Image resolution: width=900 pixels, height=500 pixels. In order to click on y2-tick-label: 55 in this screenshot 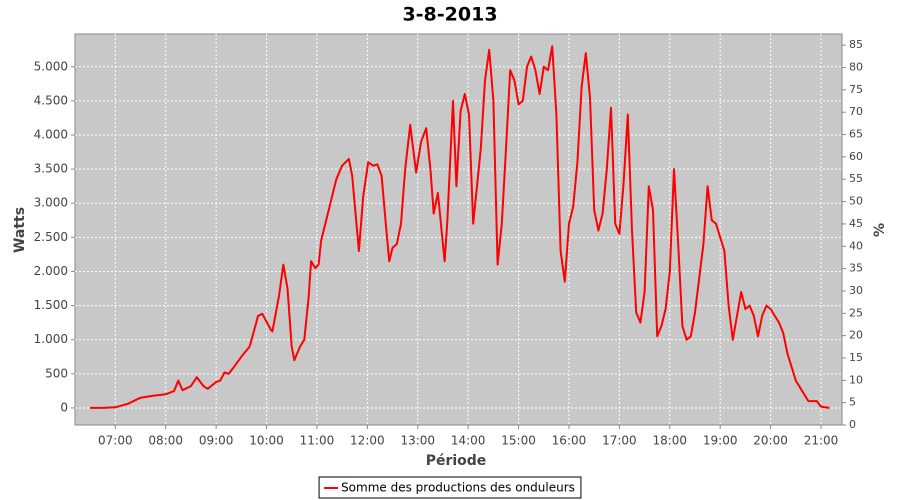, I will do `click(856, 178)`.